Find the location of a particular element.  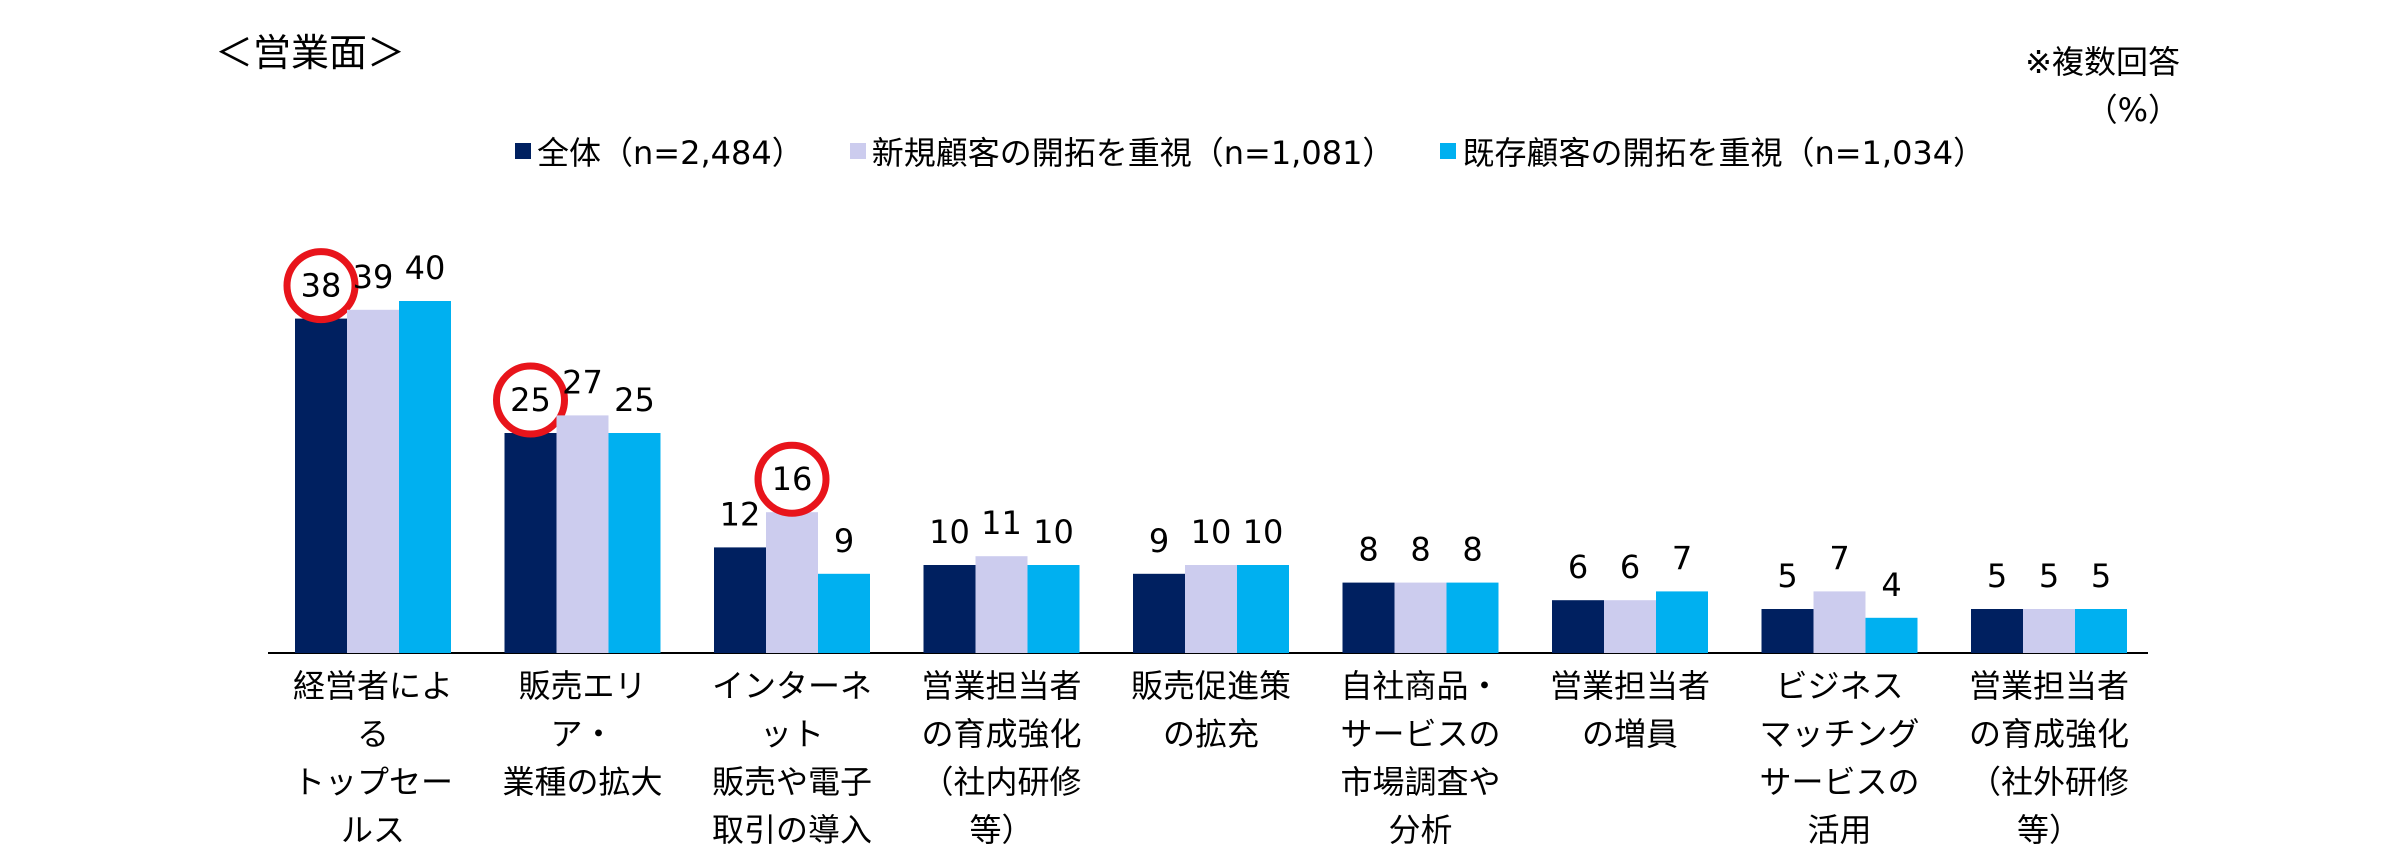

unit-note: （%） is located at coordinates (2132, 110).